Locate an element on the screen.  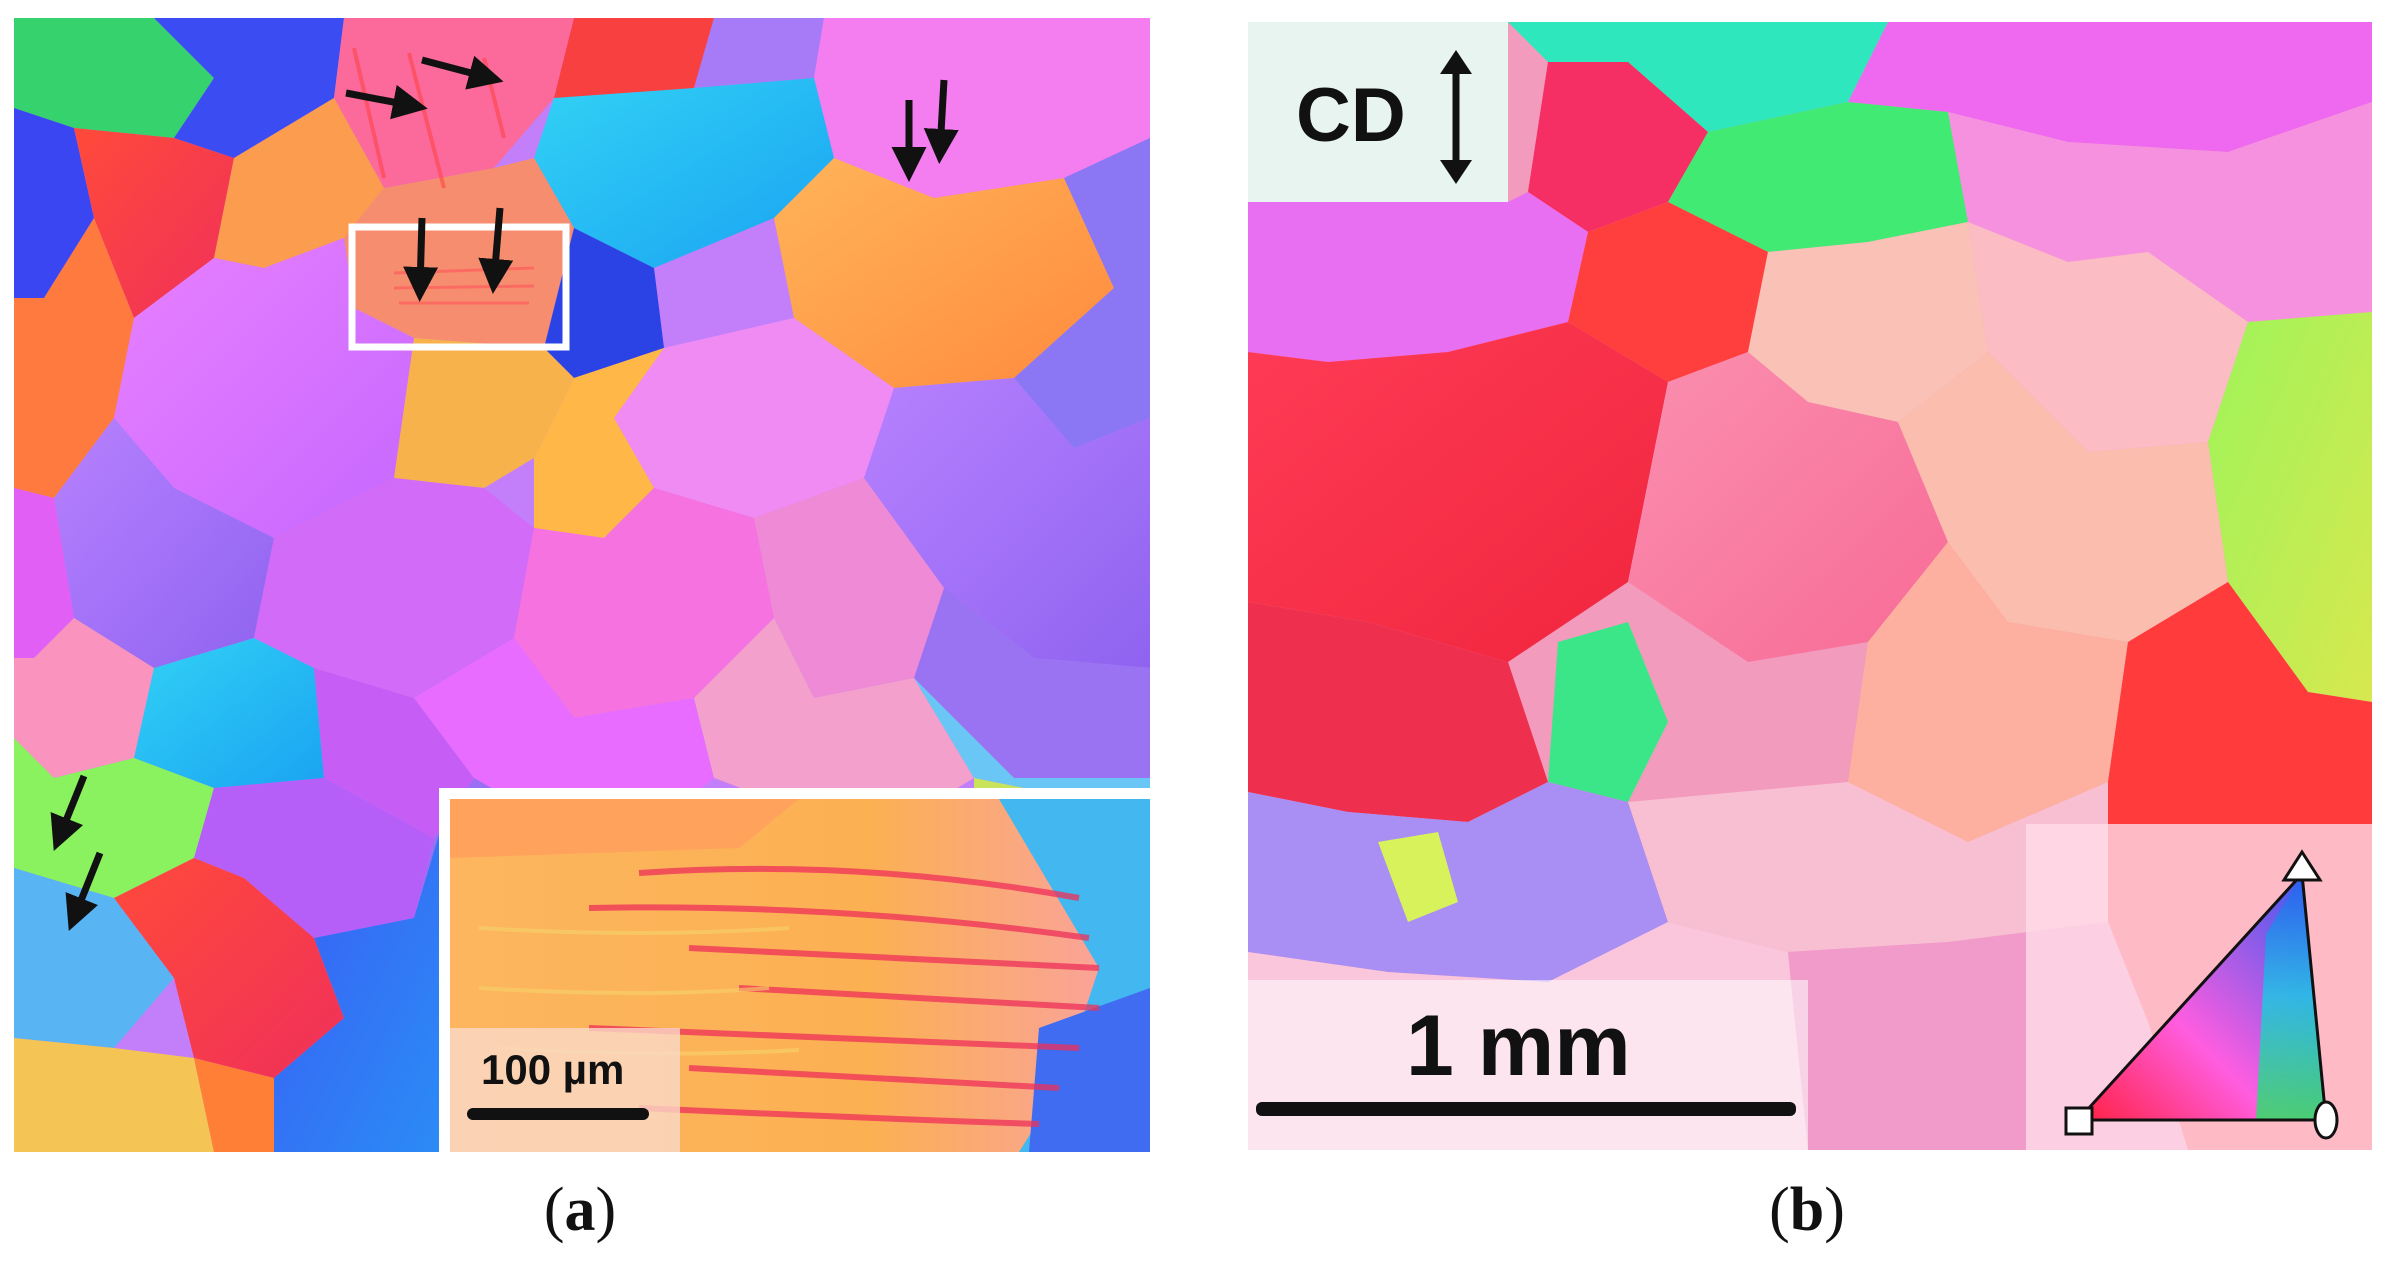
double-arrow-icon is located at coordinates (1456, 117).